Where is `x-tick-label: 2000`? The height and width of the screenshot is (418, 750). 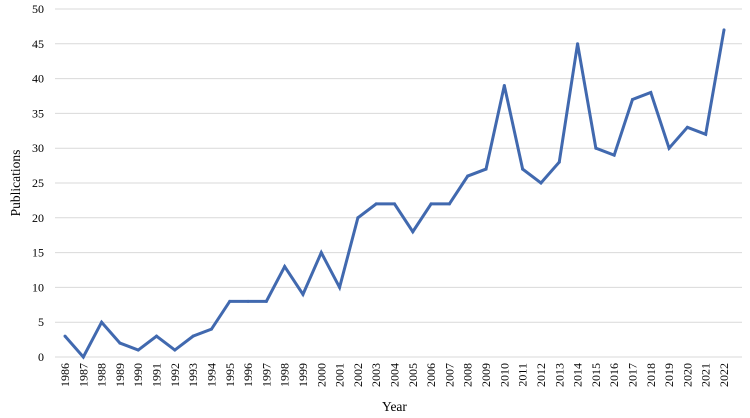 x-tick-label: 2000 is located at coordinates (321, 375).